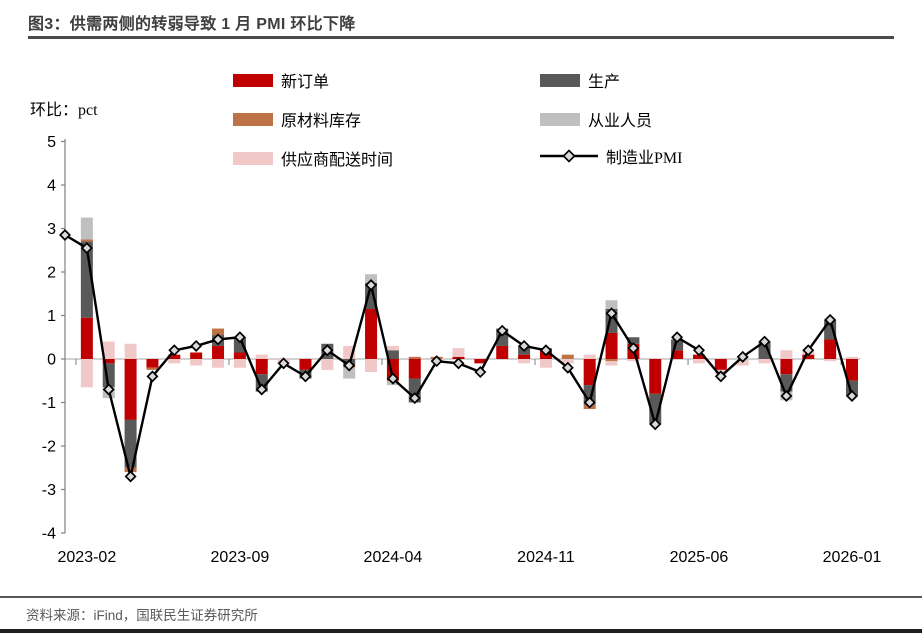 The width and height of the screenshot is (922, 634). I want to click on svg-text: 2023-02, so click(87, 557).